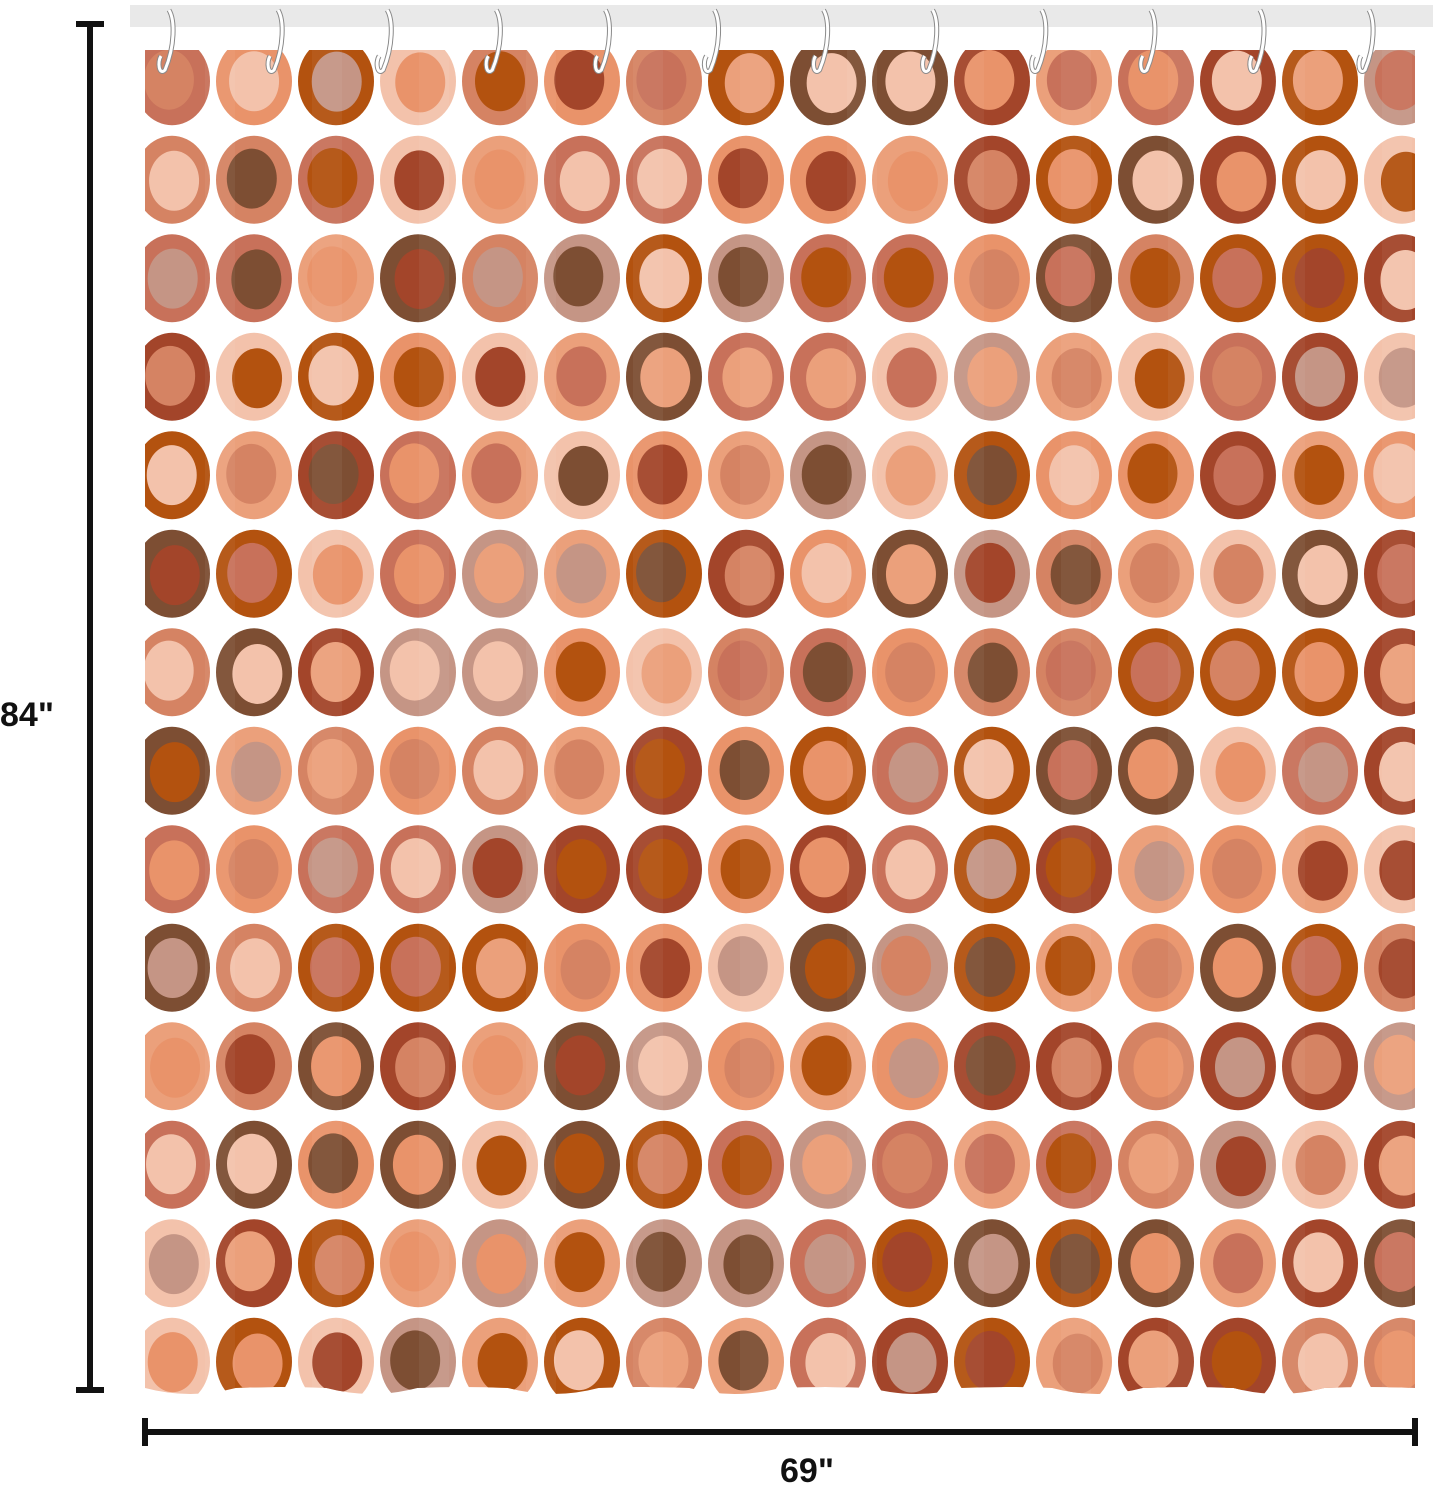  Describe the element at coordinates (781, 16) in the screenshot. I see `shower-rod` at that location.